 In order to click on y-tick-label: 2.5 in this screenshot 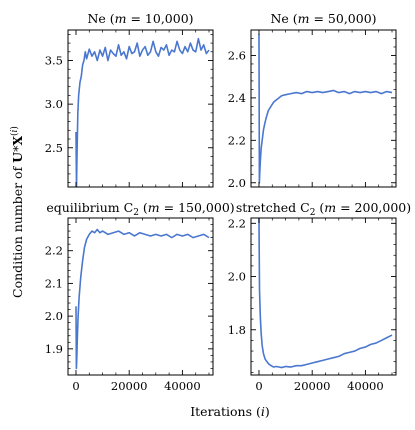, I will do `click(54, 148)`.